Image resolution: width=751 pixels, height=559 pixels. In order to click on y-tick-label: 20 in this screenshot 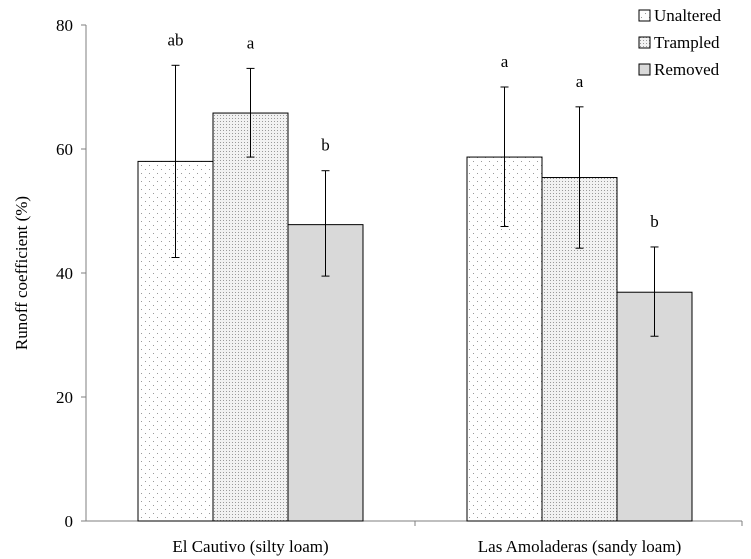, I will do `click(64, 397)`.